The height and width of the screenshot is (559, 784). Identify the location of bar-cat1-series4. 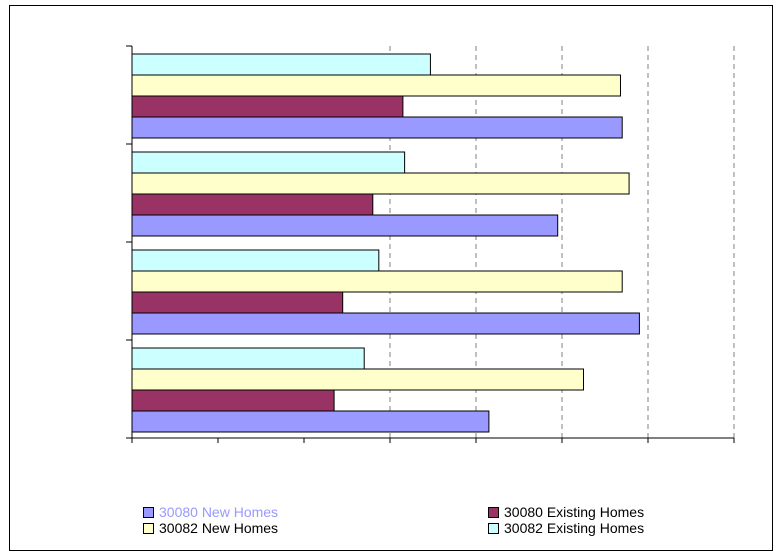
(248, 358).